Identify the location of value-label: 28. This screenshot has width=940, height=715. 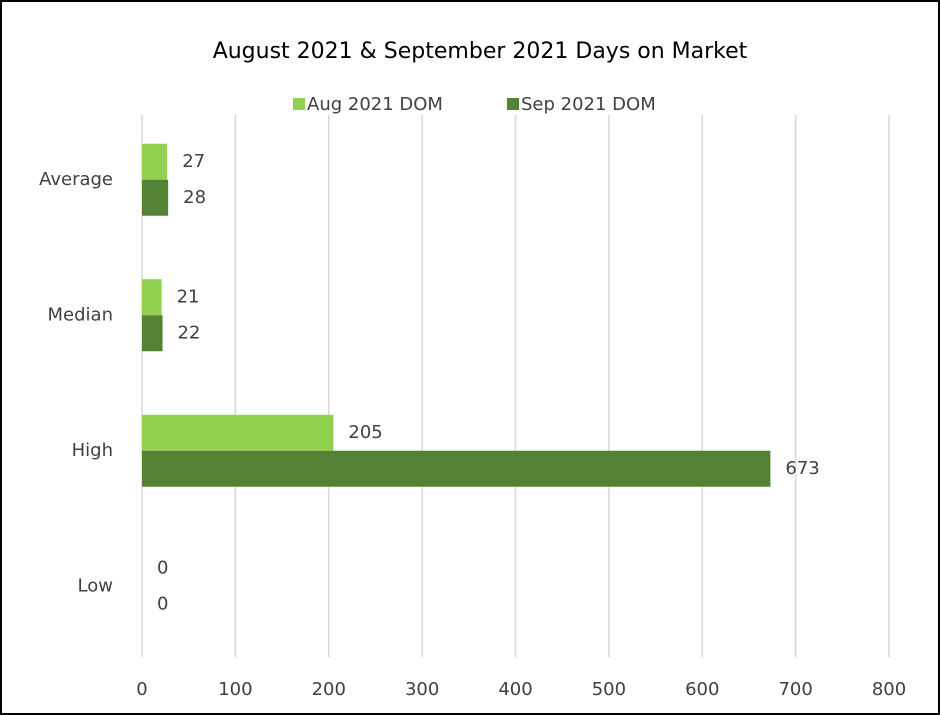
(194, 197).